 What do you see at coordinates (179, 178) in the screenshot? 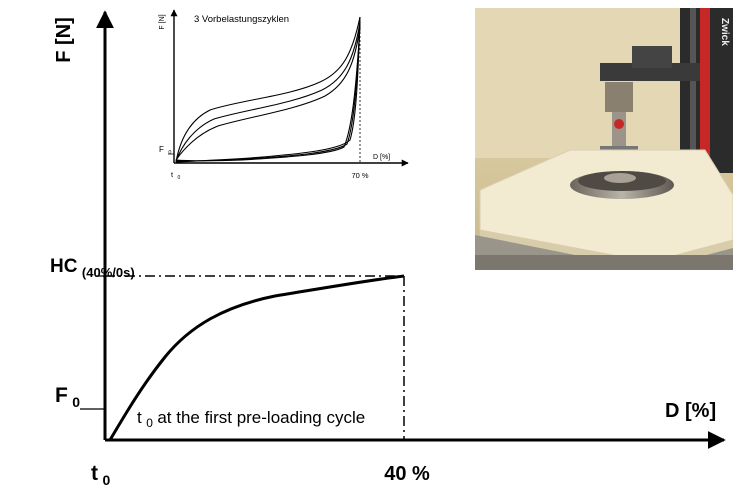
I see `inset-t0-sub: 0` at bounding box center [179, 178].